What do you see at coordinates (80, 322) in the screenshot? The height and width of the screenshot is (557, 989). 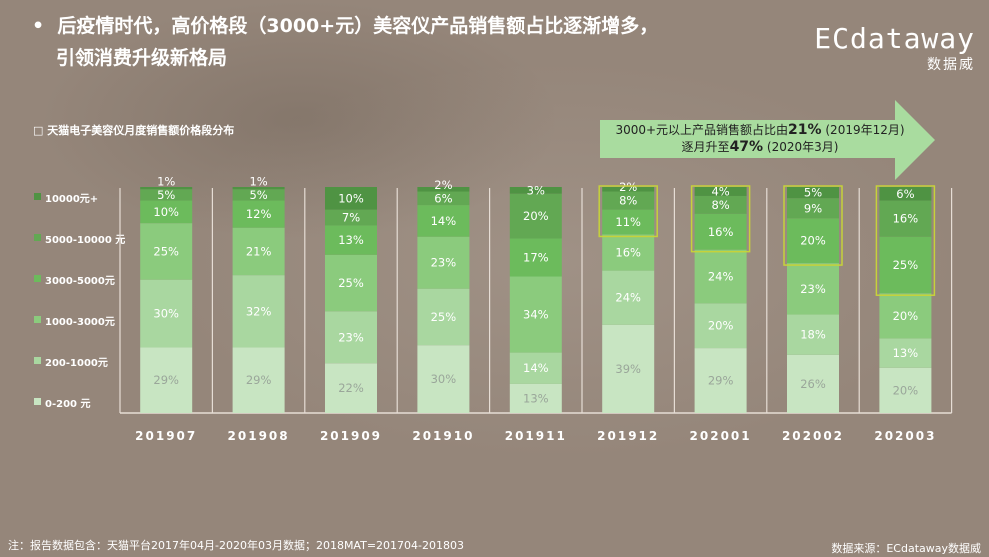 I see `legend-label: 1000-3000元` at bounding box center [80, 322].